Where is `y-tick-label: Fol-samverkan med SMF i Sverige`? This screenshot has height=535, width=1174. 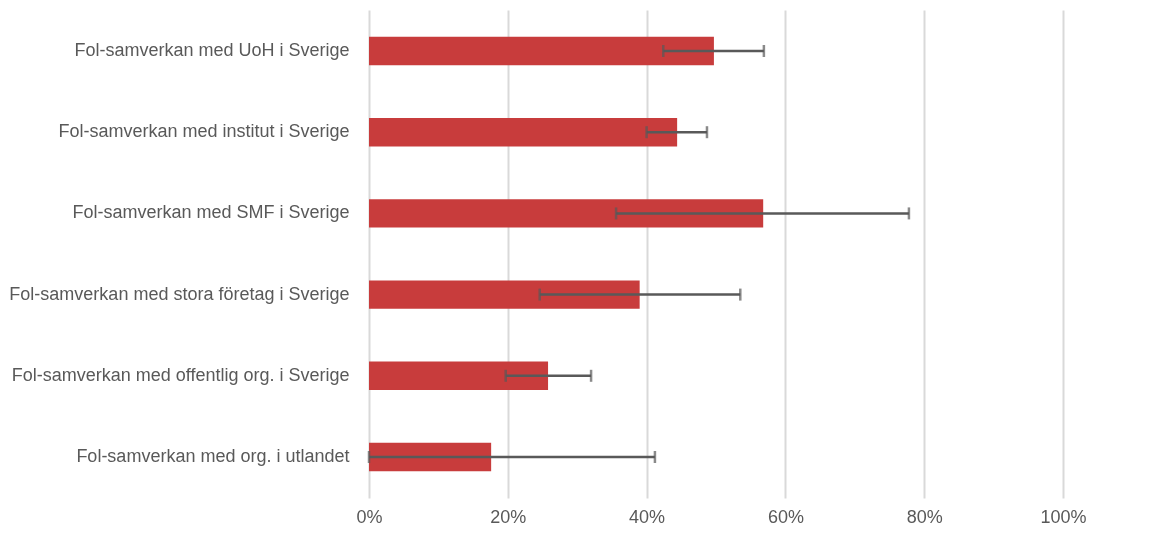
y-tick-label: Fol-samverkan med SMF i Sverige is located at coordinates (211, 212).